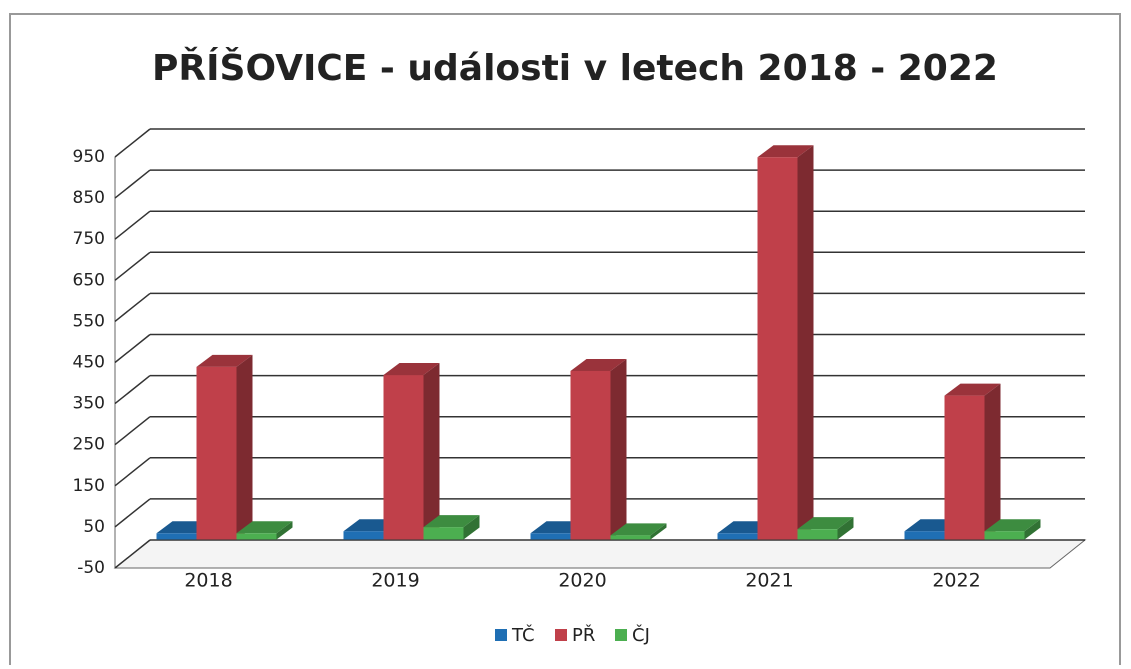  What do you see at coordinates (208, 581) in the screenshot?
I see `x-tick-label: 2018` at bounding box center [208, 581].